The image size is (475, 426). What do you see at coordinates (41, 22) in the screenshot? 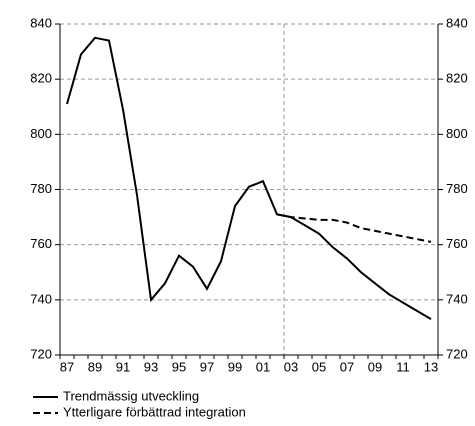
I see `y-tick-label: 840` at bounding box center [41, 22].